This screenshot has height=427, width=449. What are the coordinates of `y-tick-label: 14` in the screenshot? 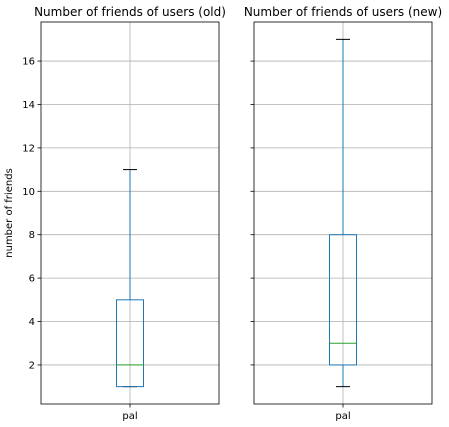 It's located at (28, 105).